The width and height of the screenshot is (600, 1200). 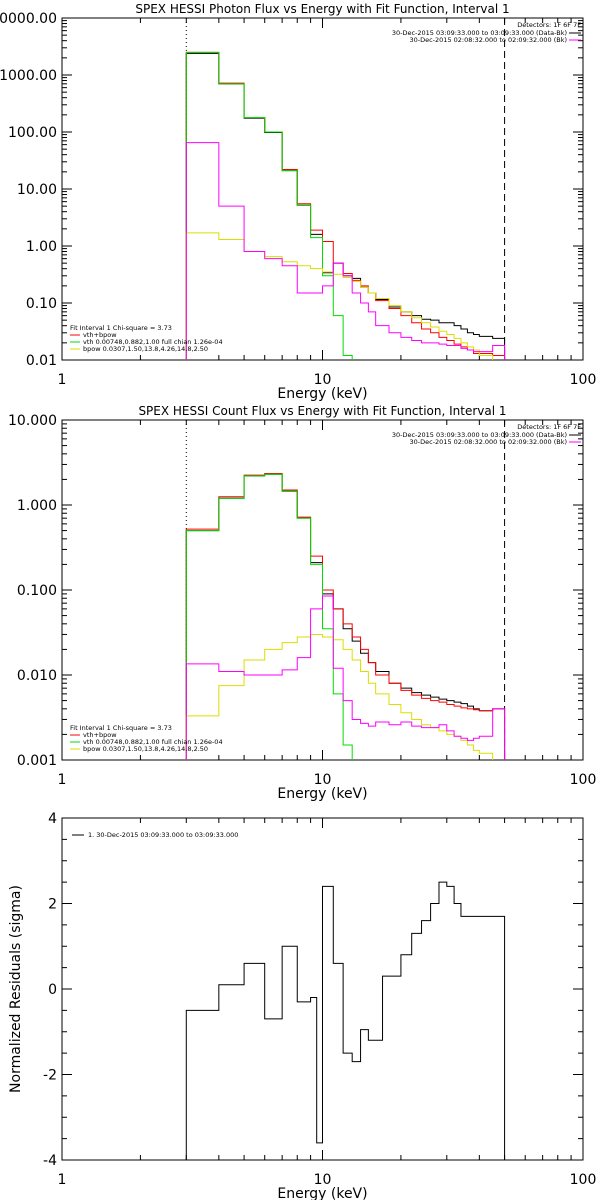 I want to click on y-tick-label: 4, so click(x=52, y=819).